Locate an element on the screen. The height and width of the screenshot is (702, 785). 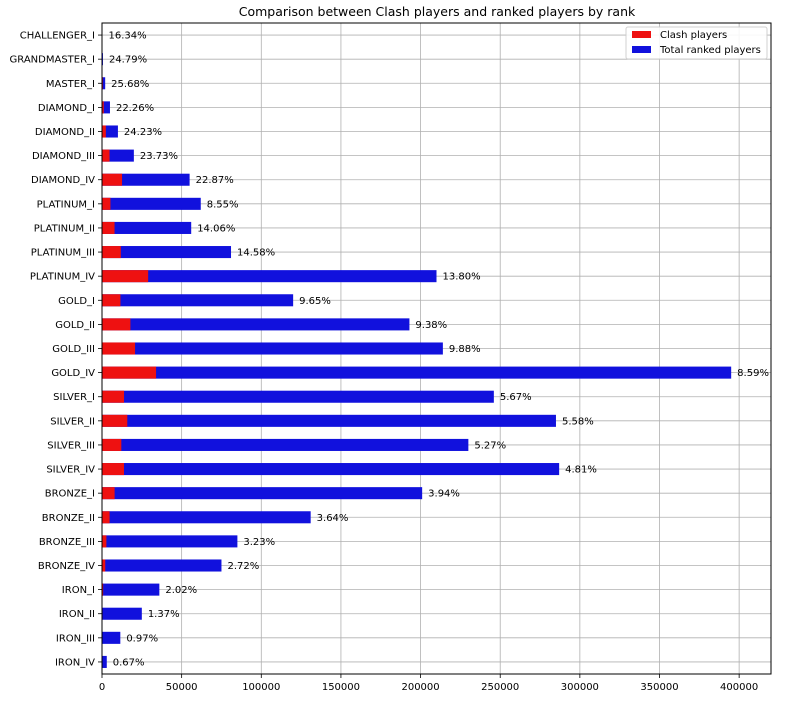
legend-label: Total ranked players is located at coordinates (710, 50).